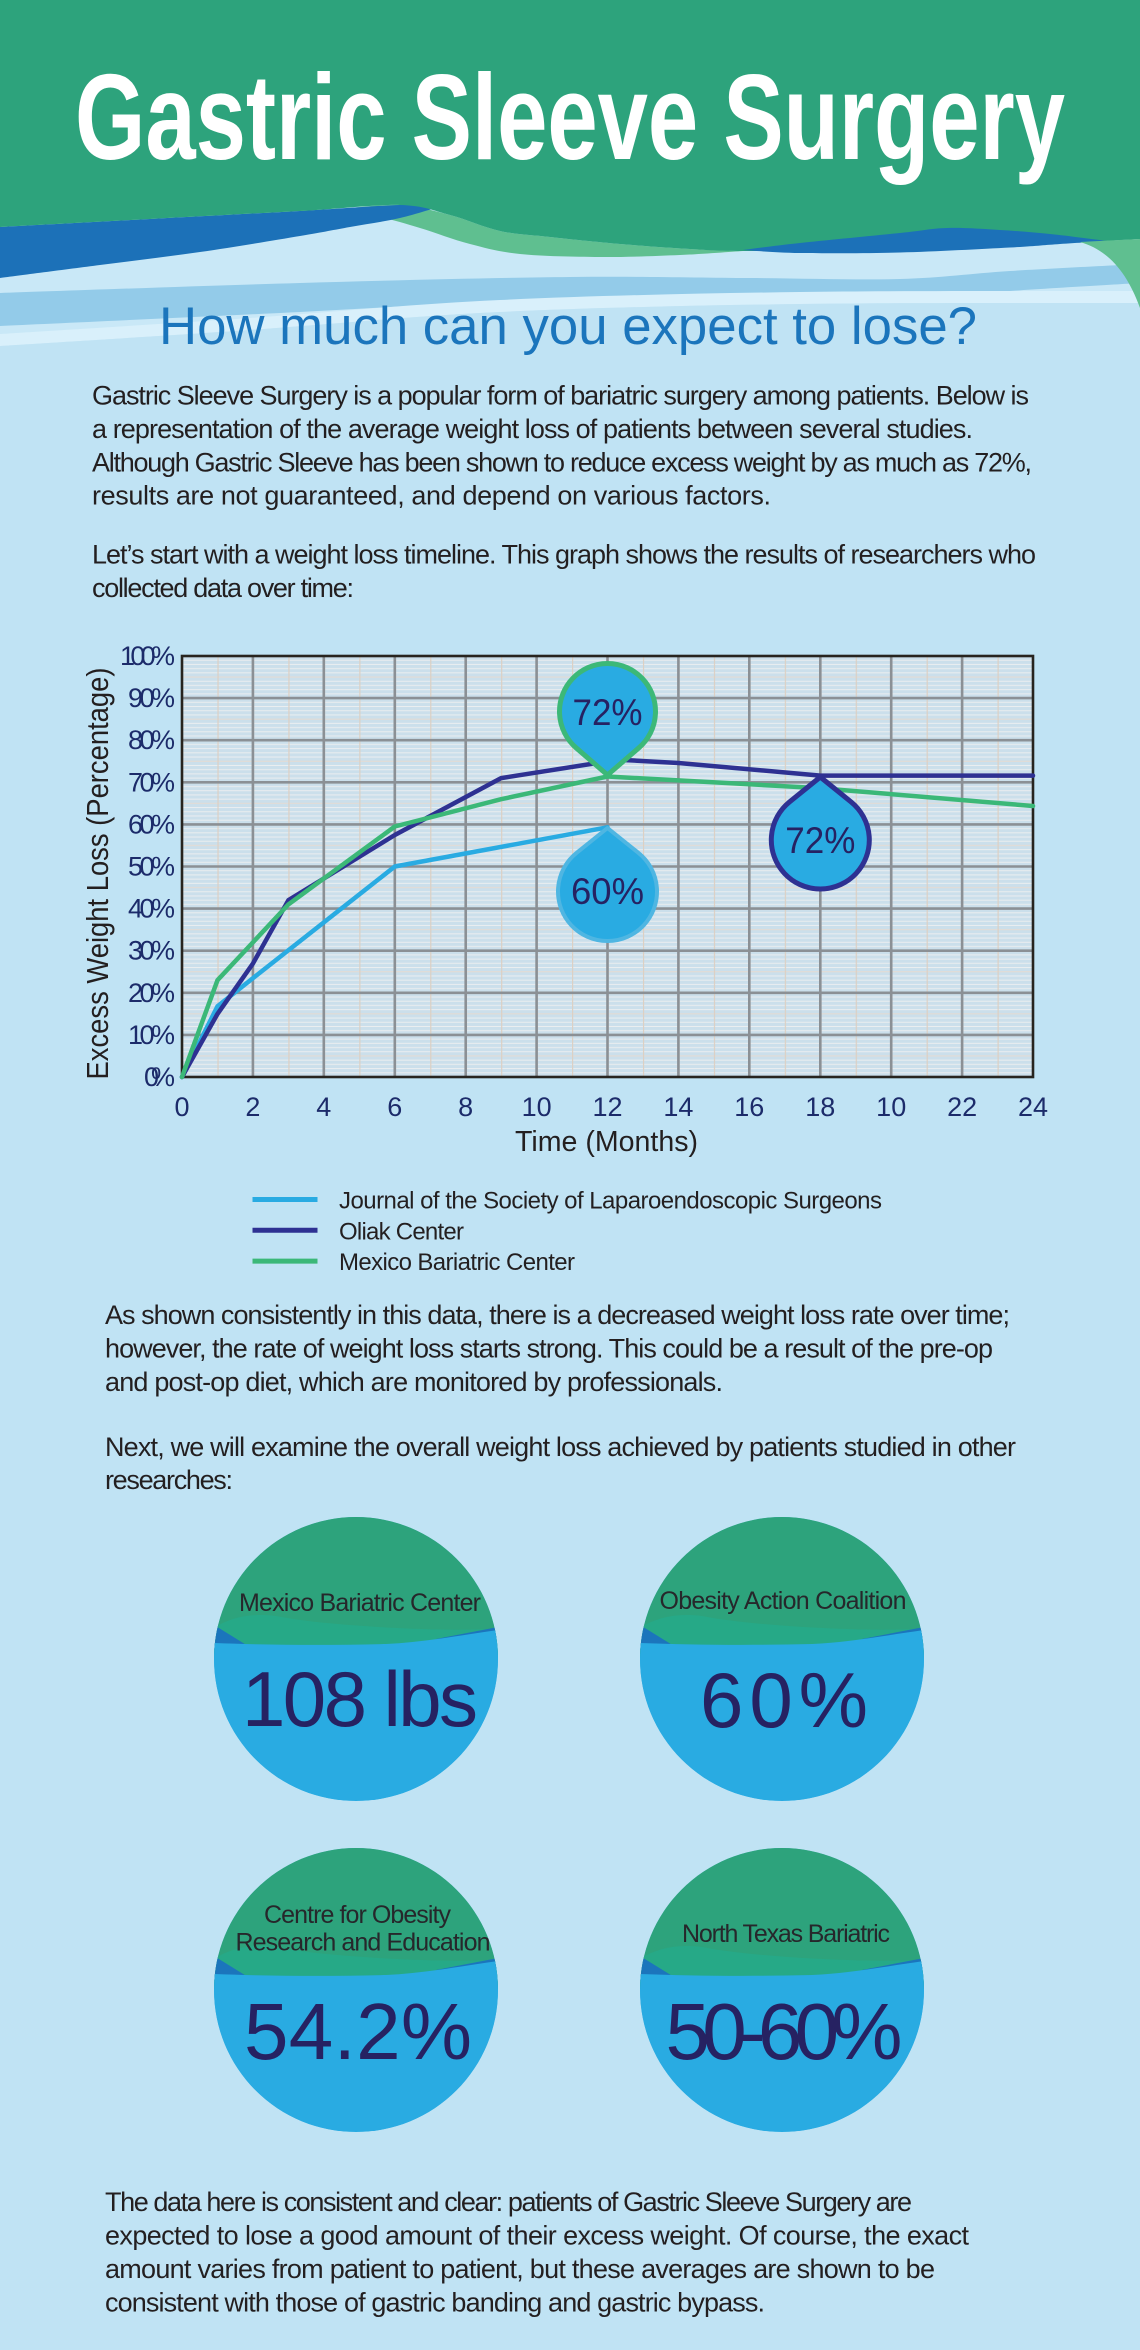 The image size is (1140, 2350). What do you see at coordinates (181, 1107) in the screenshot?
I see `svg-text: 0` at bounding box center [181, 1107].